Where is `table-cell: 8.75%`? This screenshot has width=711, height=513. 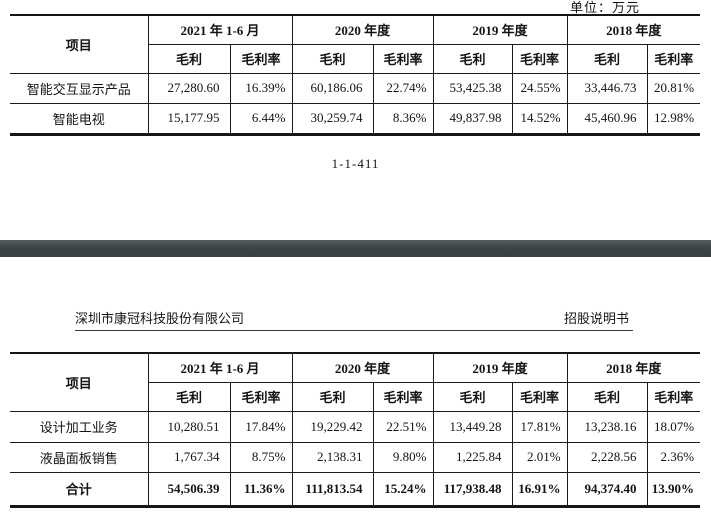
table-cell: 8.75% is located at coordinates (261, 457).